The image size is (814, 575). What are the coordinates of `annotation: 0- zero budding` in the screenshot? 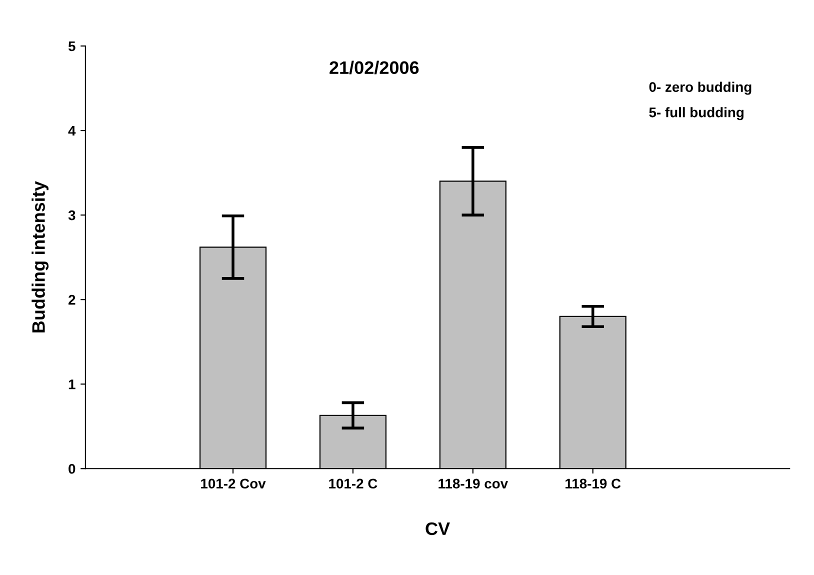 It's located at (700, 88).